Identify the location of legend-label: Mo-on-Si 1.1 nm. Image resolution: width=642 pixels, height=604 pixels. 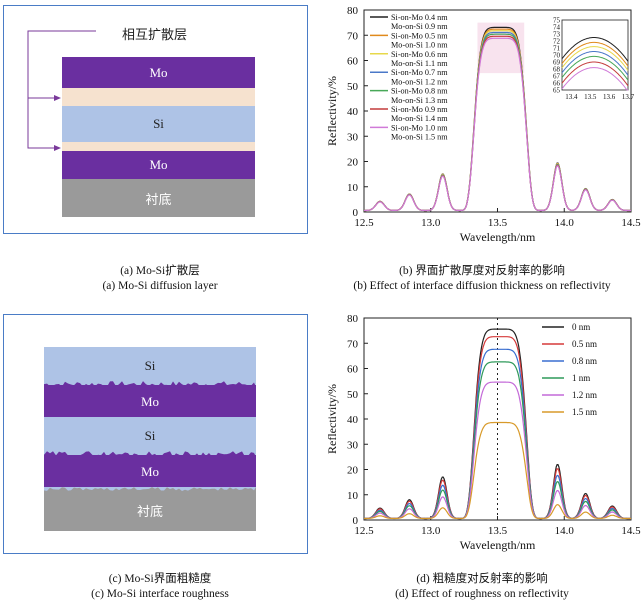
(419, 63).